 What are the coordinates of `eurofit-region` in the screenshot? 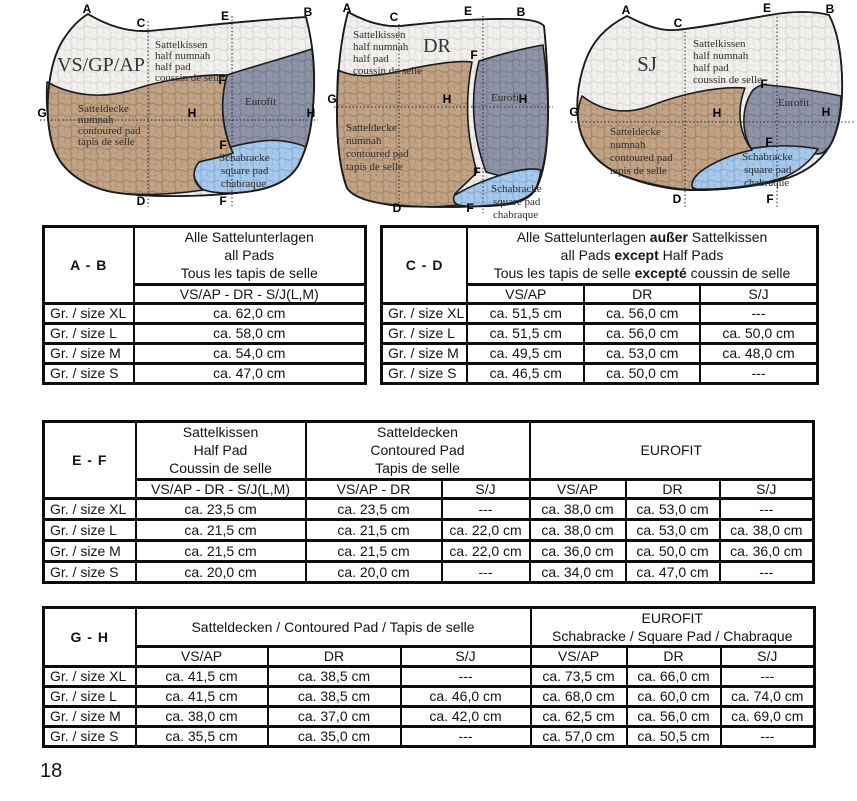 It's located at (792, 119).